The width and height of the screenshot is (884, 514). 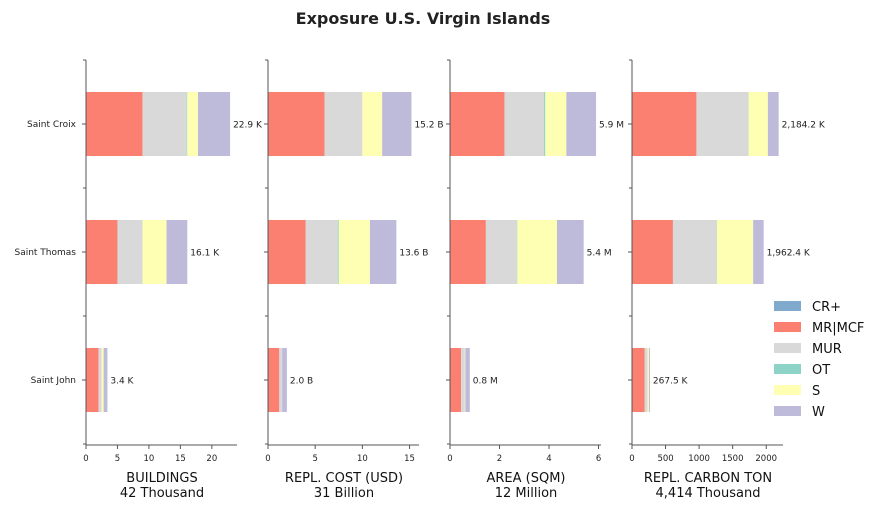 What do you see at coordinates (598, 459) in the screenshot?
I see `x-tick-label: 6` at bounding box center [598, 459].